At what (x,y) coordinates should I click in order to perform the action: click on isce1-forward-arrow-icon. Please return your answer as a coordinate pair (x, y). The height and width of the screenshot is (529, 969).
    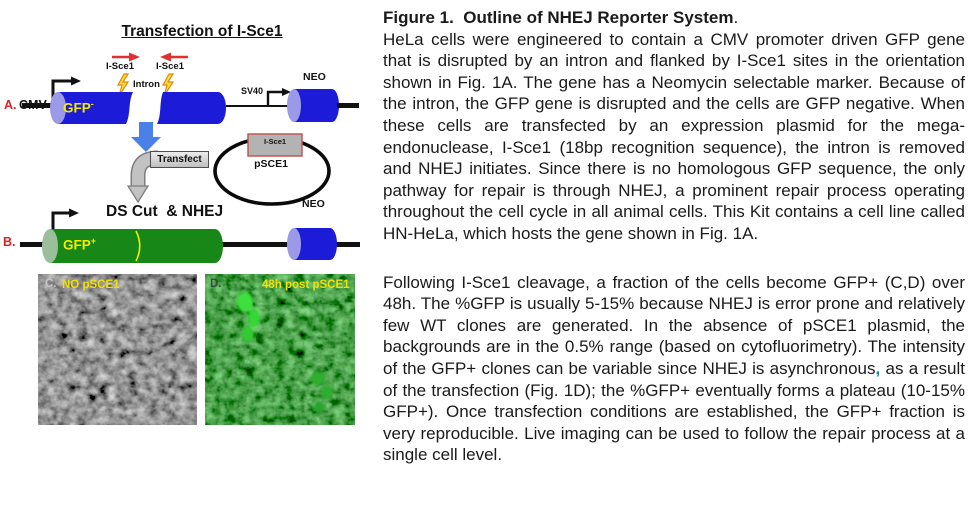
    Looking at the image, I should click on (126, 57).